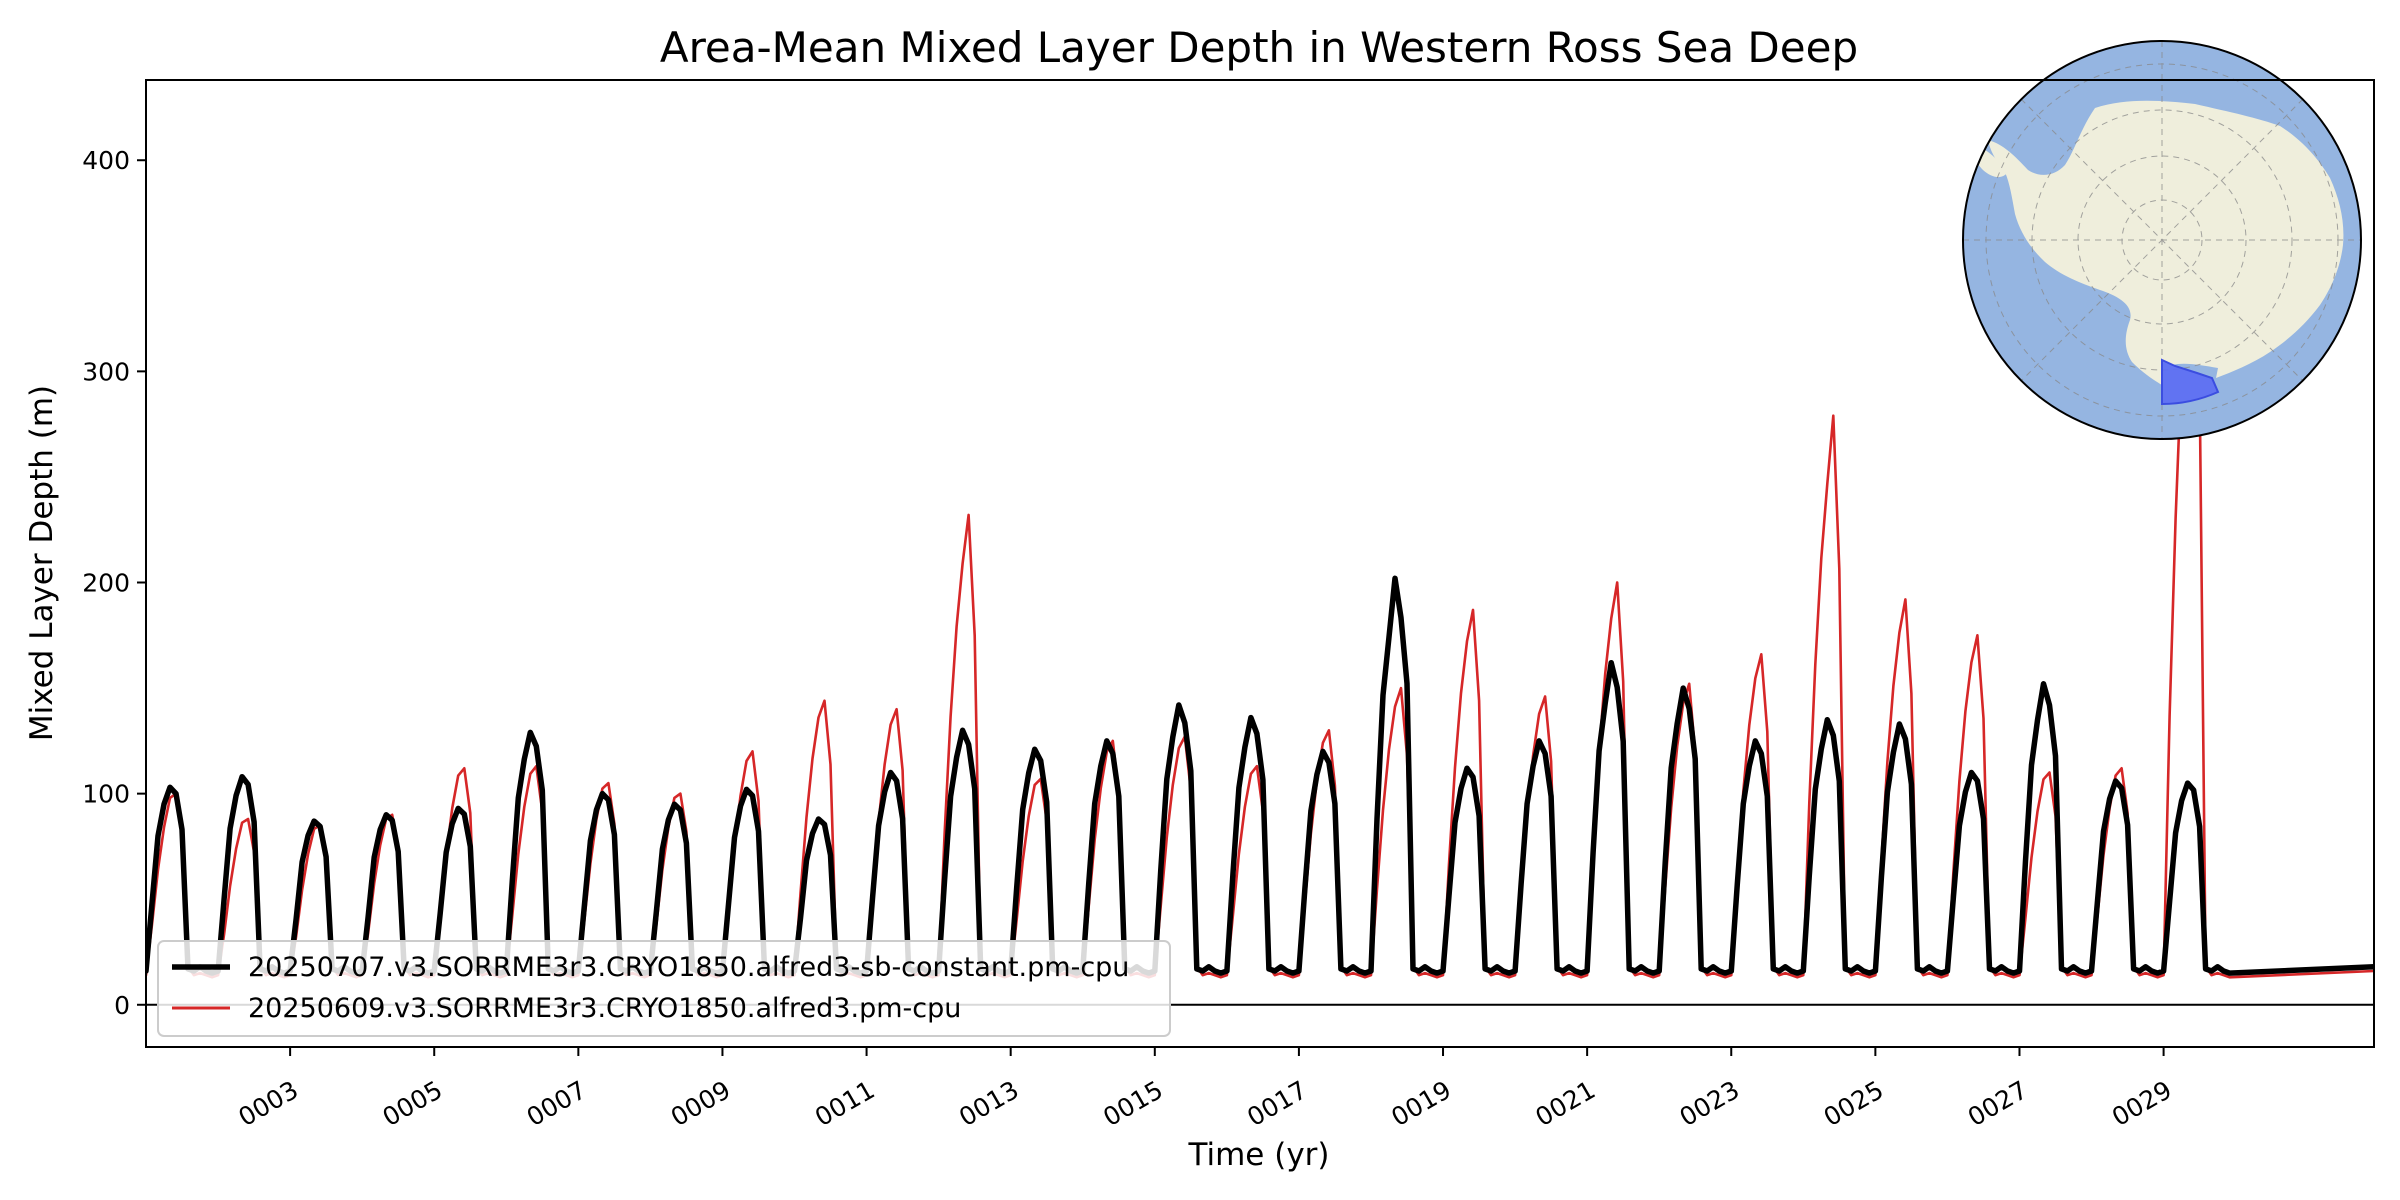  I want to click on inset-border, so click(2162, 240).